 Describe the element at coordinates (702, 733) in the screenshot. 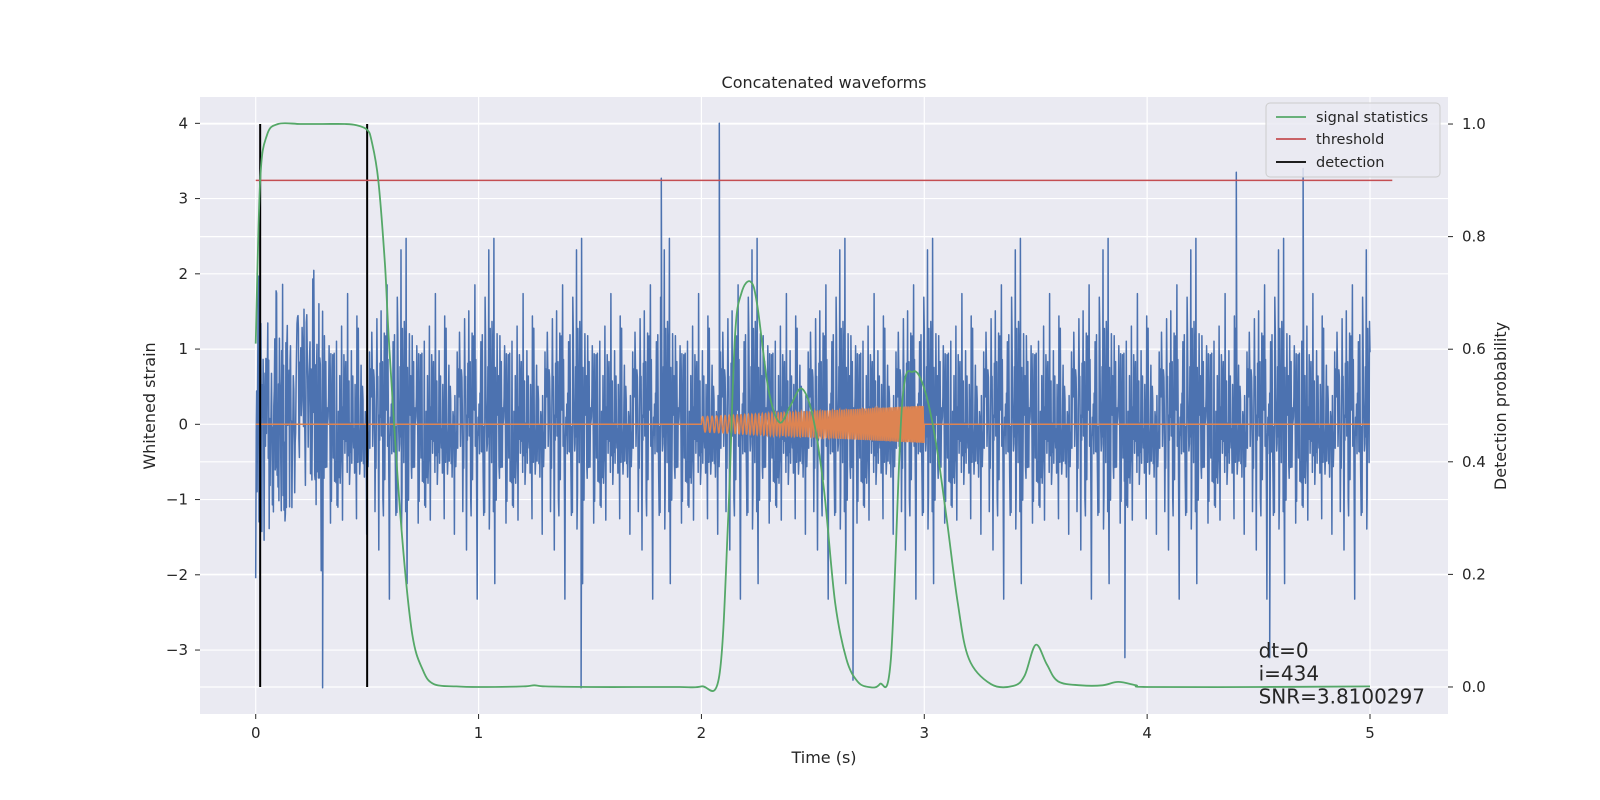

I see `x-tick-label: 2` at that location.